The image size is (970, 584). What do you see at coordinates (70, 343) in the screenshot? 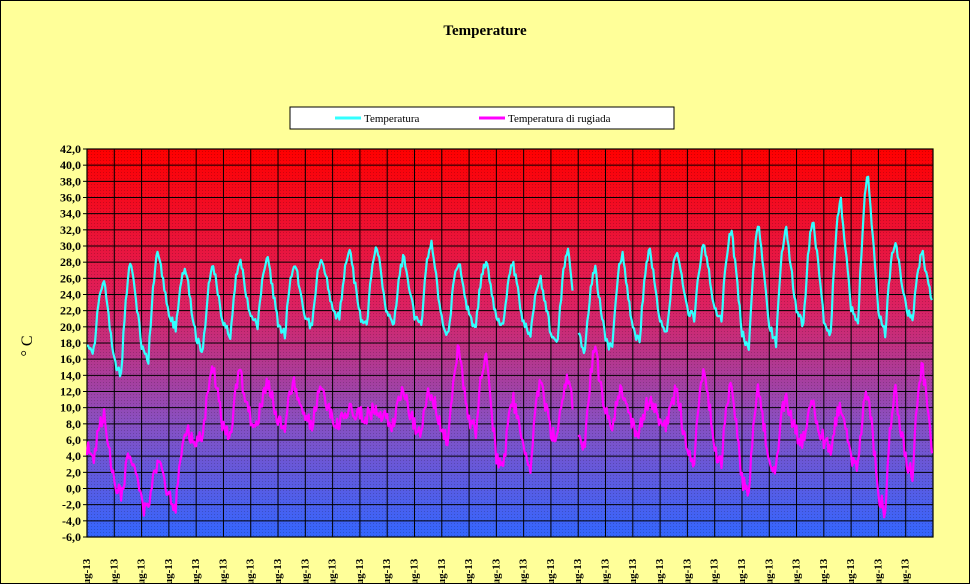
I see `y-tick-label: 18,0` at bounding box center [70, 343].